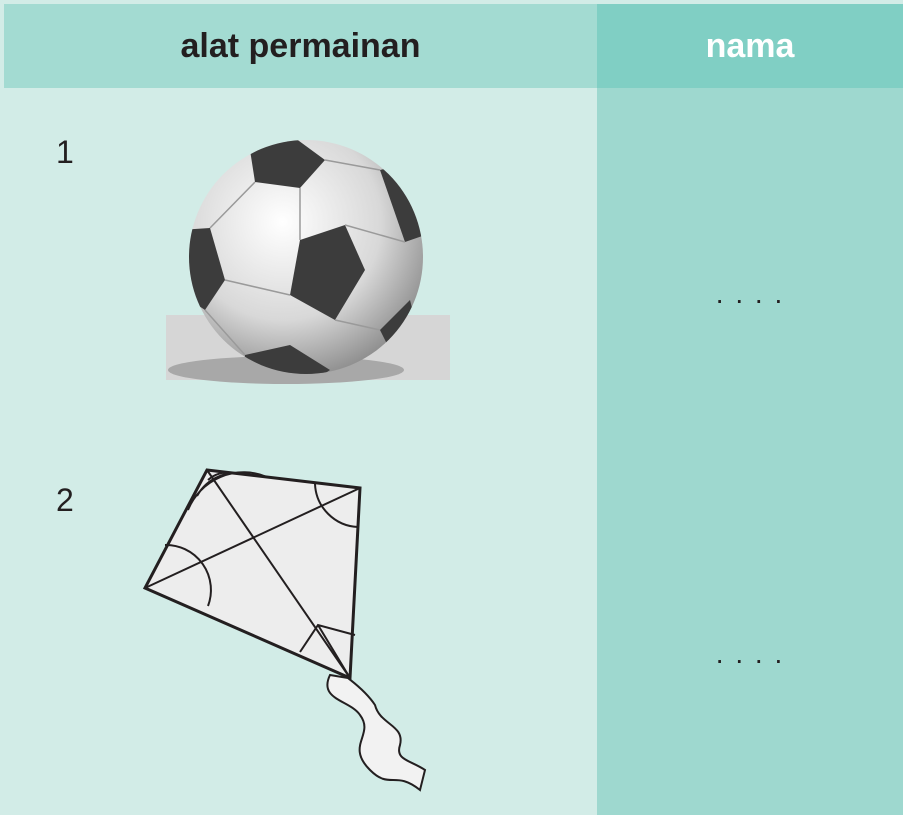 Image resolution: width=903 pixels, height=815 pixels. What do you see at coordinates (750, 46) in the screenshot?
I see `header-cell: nama` at bounding box center [750, 46].